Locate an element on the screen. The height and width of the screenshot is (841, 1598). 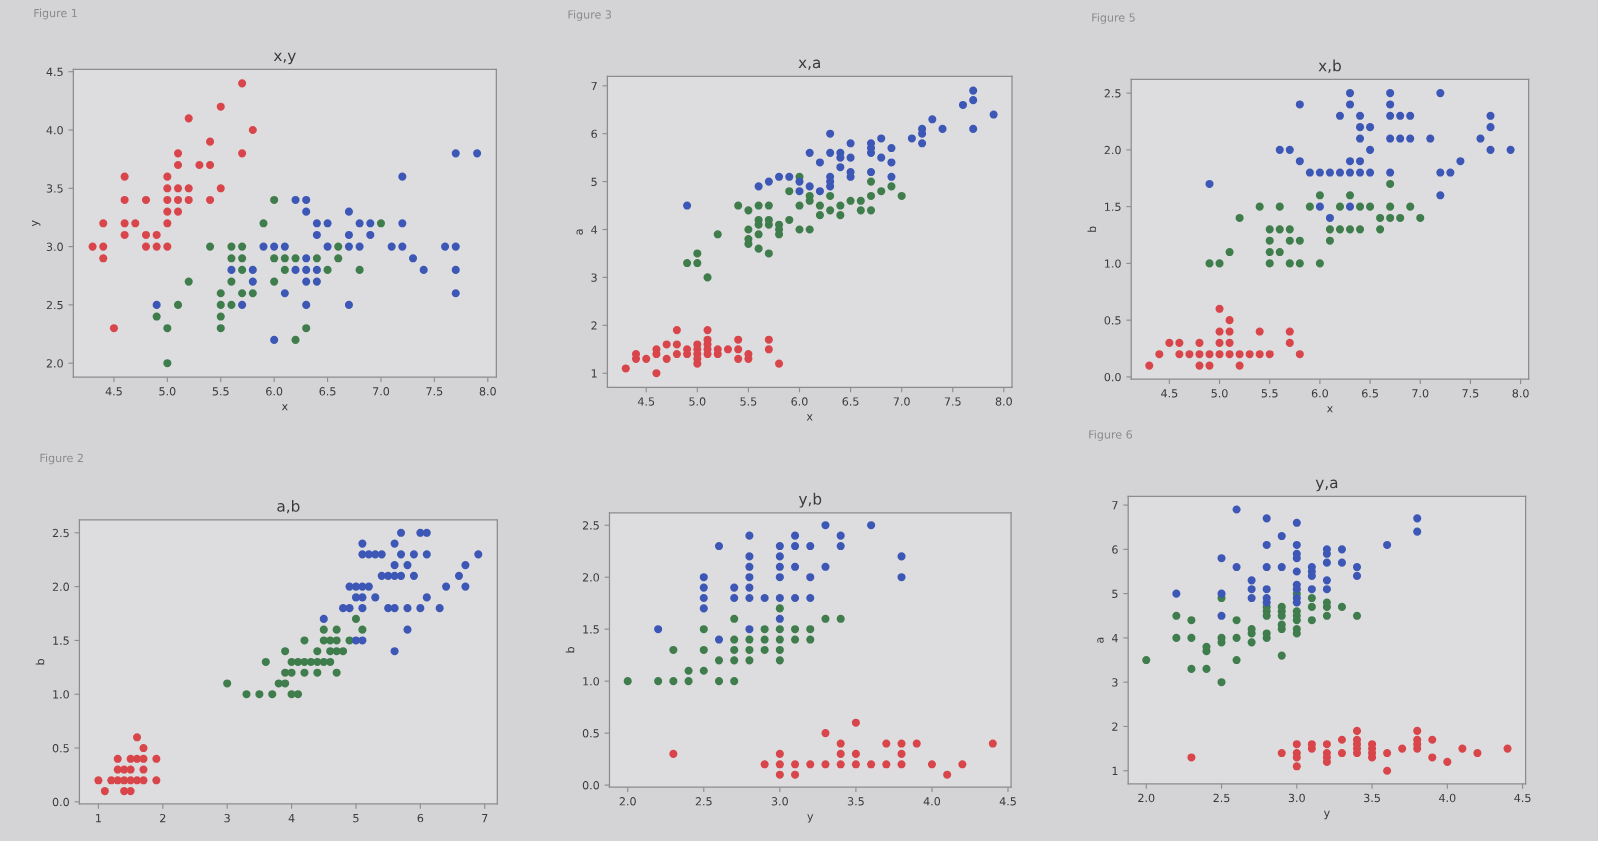
y-tick-label: 0.5 is located at coordinates (60, 748).